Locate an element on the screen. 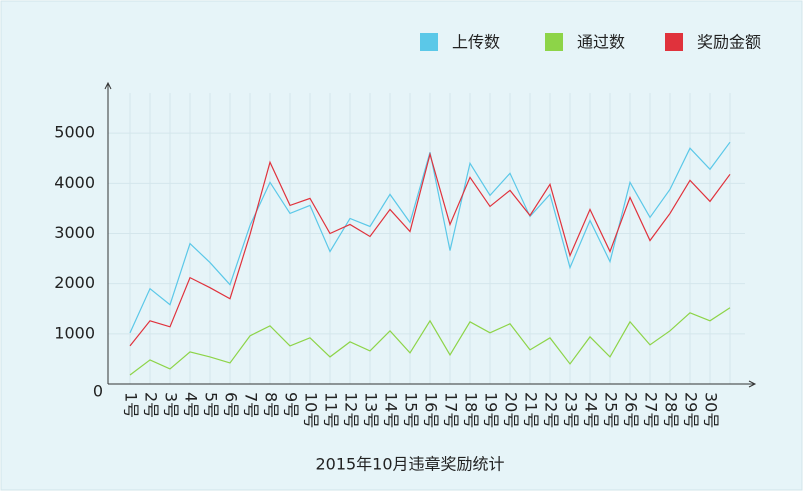  x-tick-label: 23号 is located at coordinates (571, 410).